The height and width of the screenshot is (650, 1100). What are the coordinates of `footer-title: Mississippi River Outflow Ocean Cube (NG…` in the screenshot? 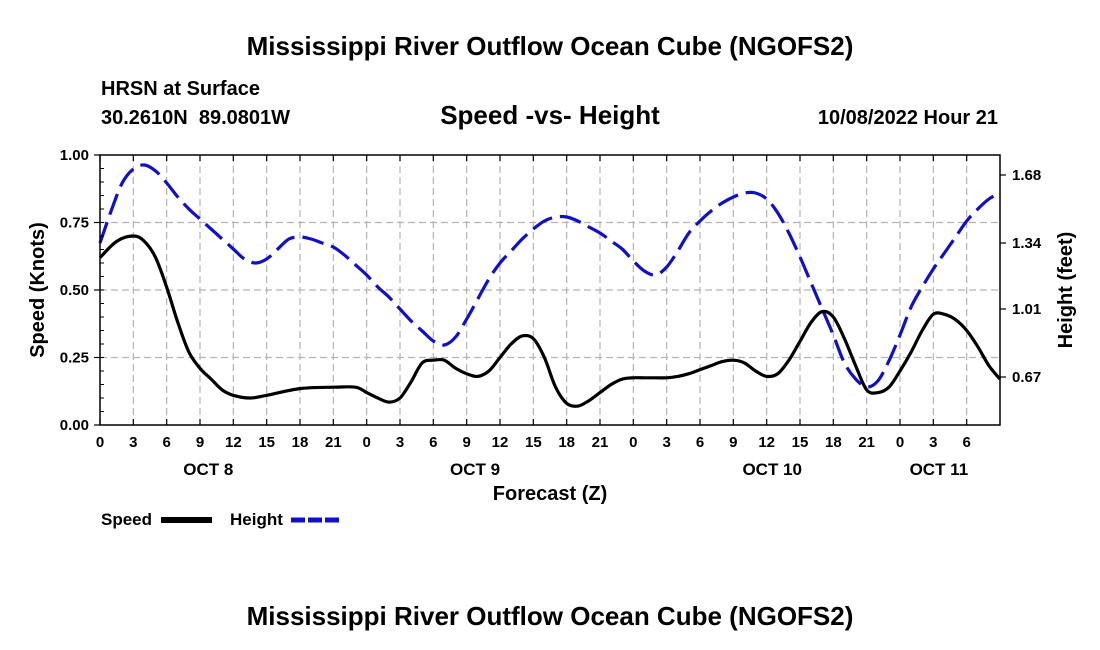 It's located at (550, 616).